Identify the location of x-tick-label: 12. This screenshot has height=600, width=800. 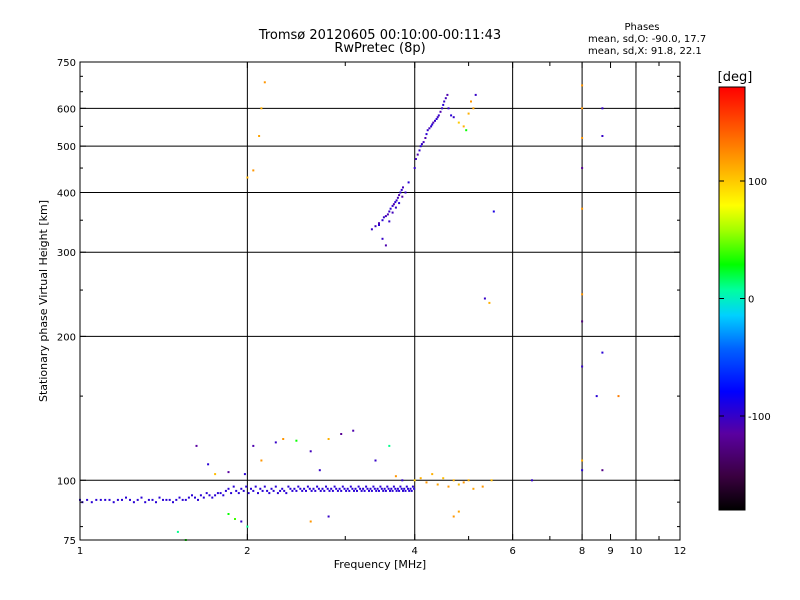
(680, 551).